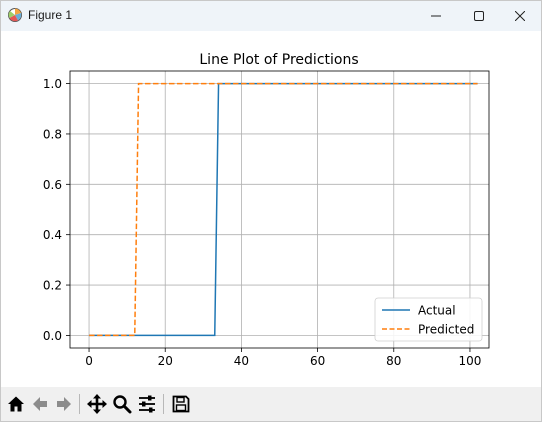 This screenshot has width=542, height=422. I want to click on legend-box, so click(428, 319).